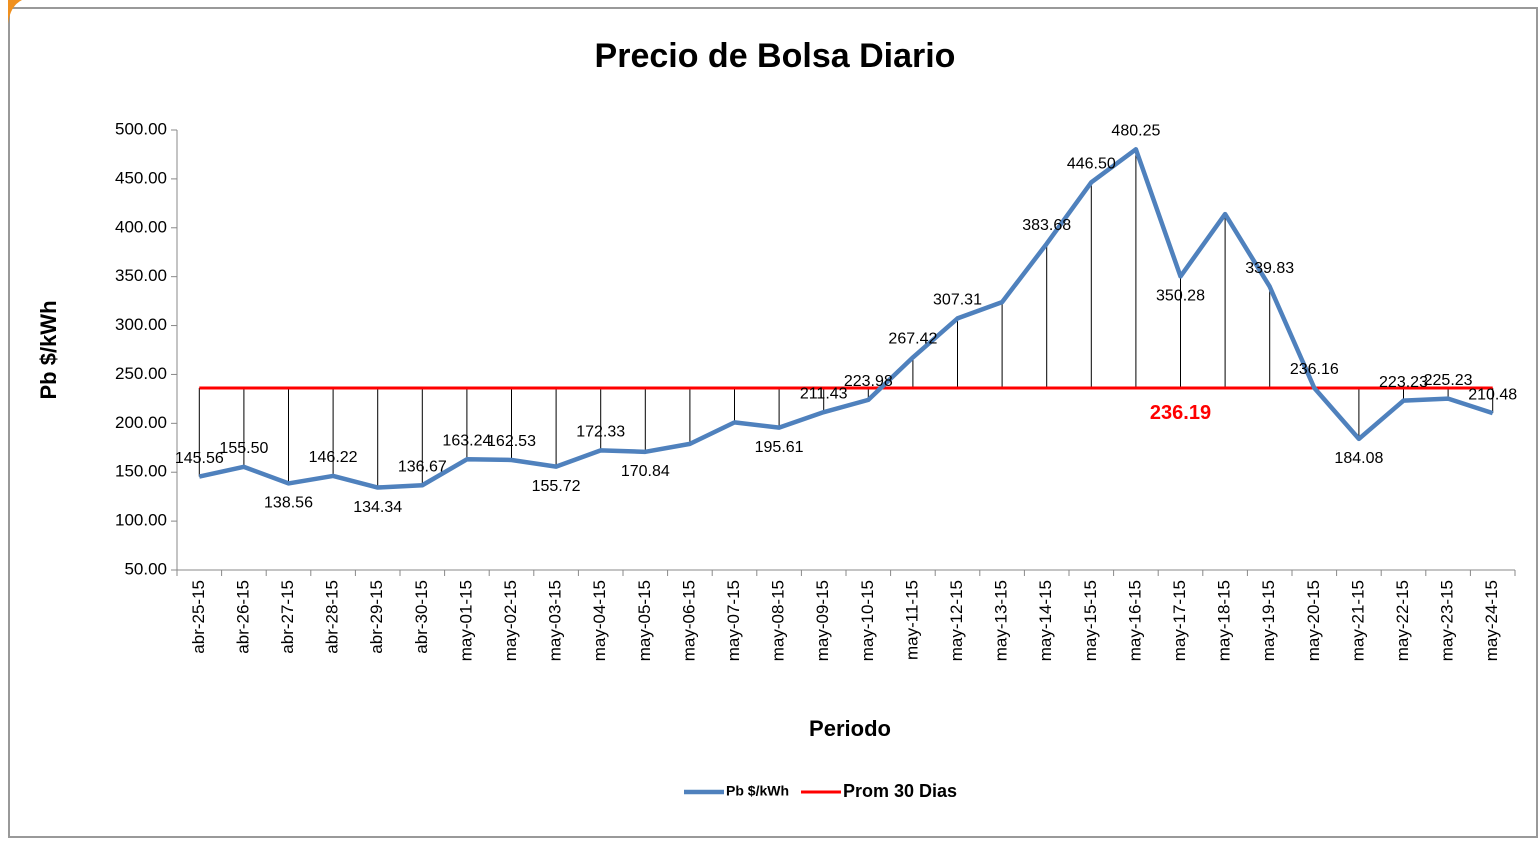 This screenshot has height=844, width=1539. Describe the element at coordinates (1001, 620) in the screenshot. I see `x-tick-label: may-13-15` at that location.